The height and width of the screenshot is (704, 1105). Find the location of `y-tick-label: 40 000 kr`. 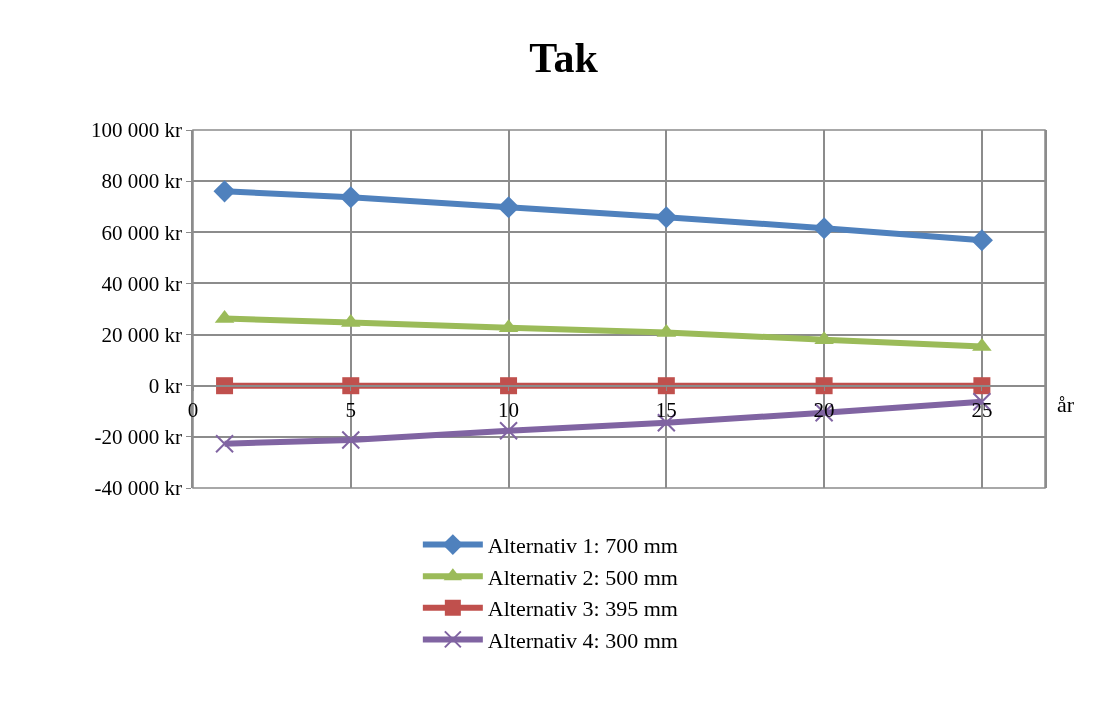

y-tick-label: 40 000 kr is located at coordinates (142, 283).